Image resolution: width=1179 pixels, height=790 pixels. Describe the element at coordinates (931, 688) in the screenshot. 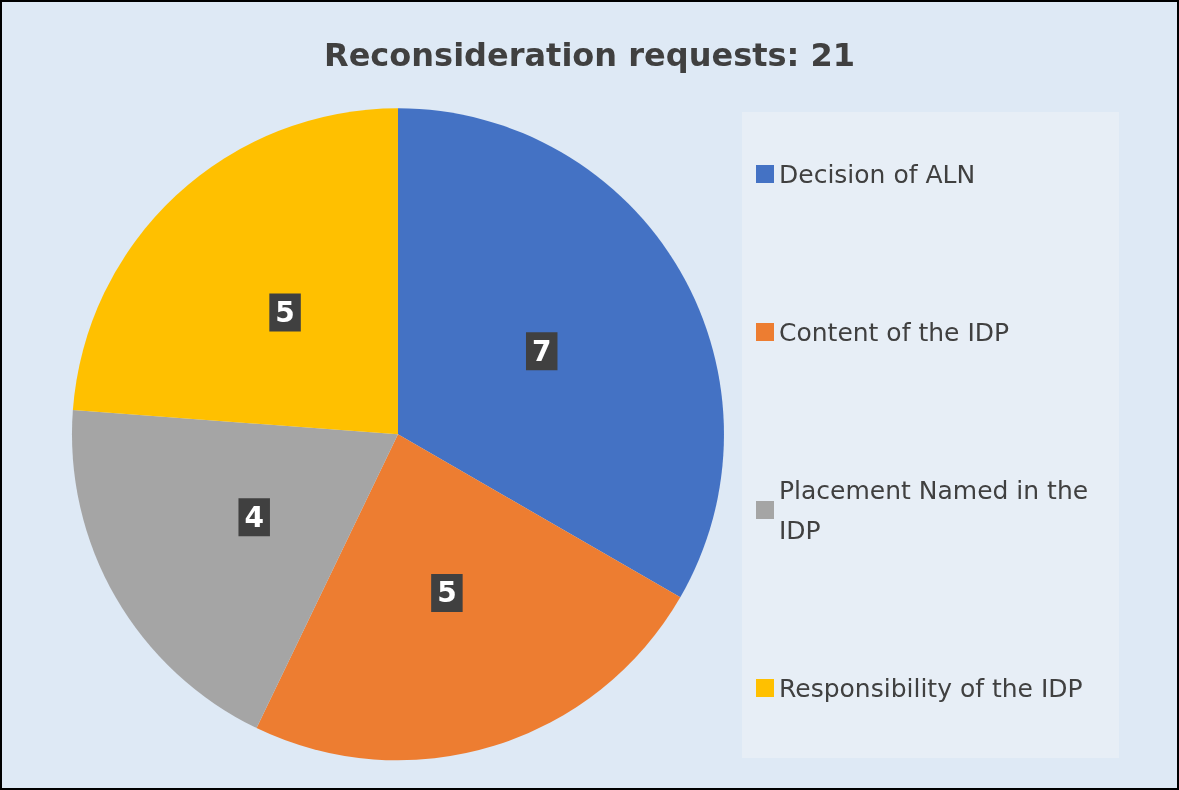

I see `legend-label: Responsibility of the IDP` at that location.